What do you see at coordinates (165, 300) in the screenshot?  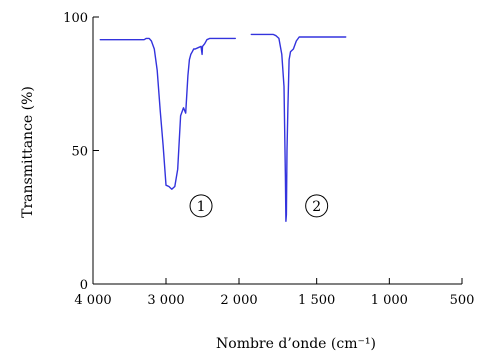 I see `x-tick-label: 3 000` at bounding box center [165, 300].